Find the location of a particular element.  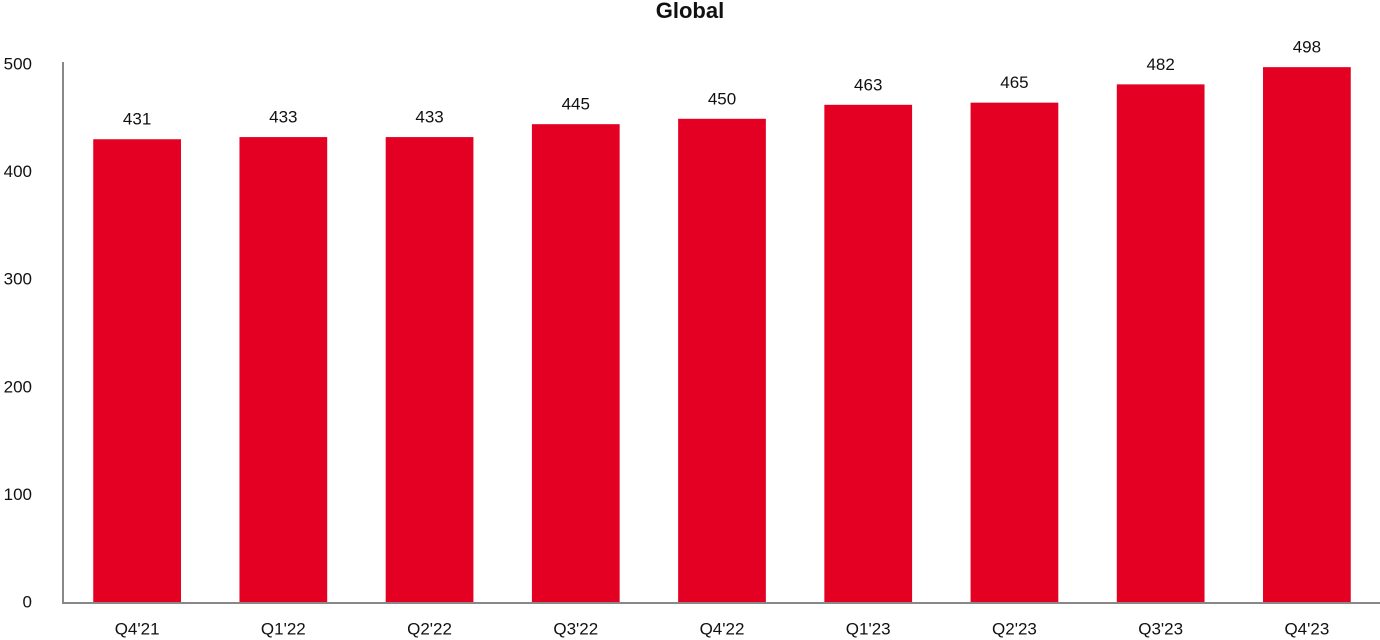

value-label: 463 is located at coordinates (868, 84).